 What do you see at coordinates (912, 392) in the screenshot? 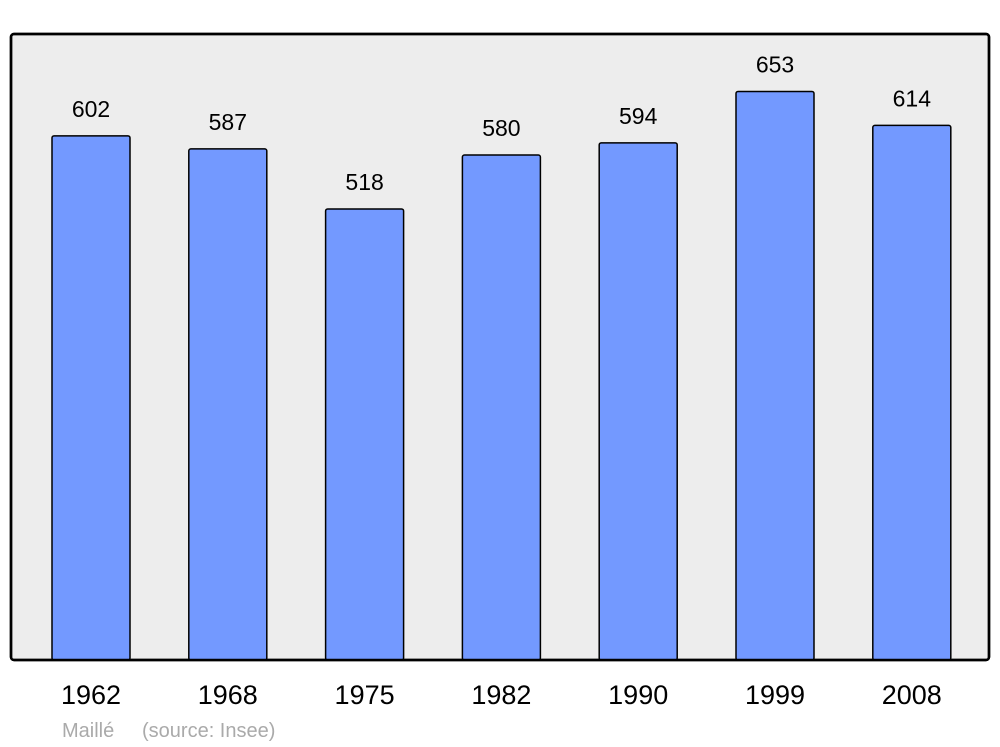
I see `bar-2008` at bounding box center [912, 392].